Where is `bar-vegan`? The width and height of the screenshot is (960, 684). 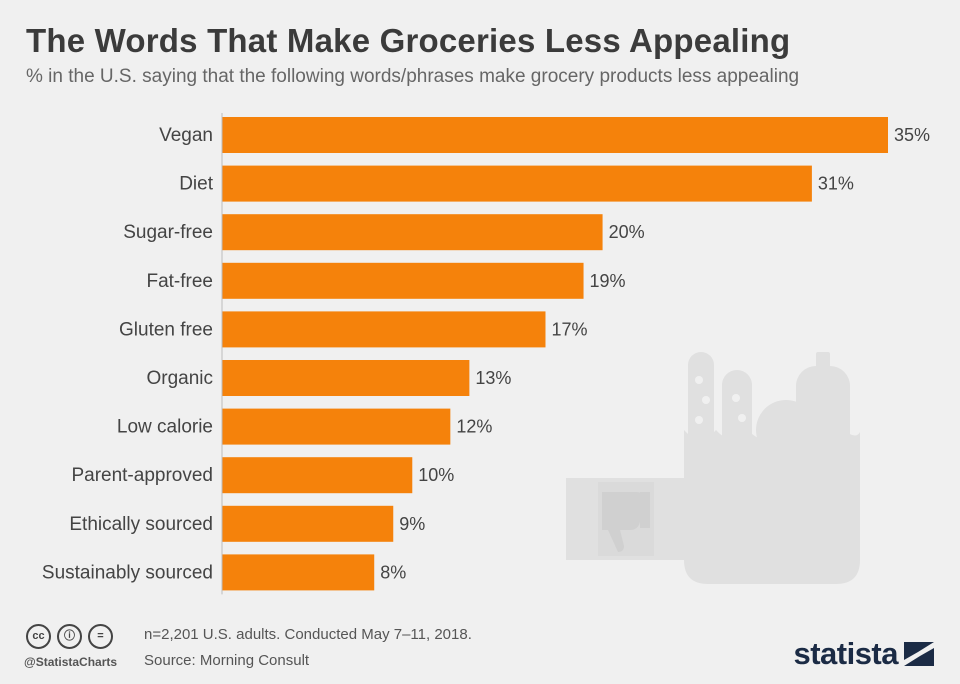
bar-vegan is located at coordinates (555, 135).